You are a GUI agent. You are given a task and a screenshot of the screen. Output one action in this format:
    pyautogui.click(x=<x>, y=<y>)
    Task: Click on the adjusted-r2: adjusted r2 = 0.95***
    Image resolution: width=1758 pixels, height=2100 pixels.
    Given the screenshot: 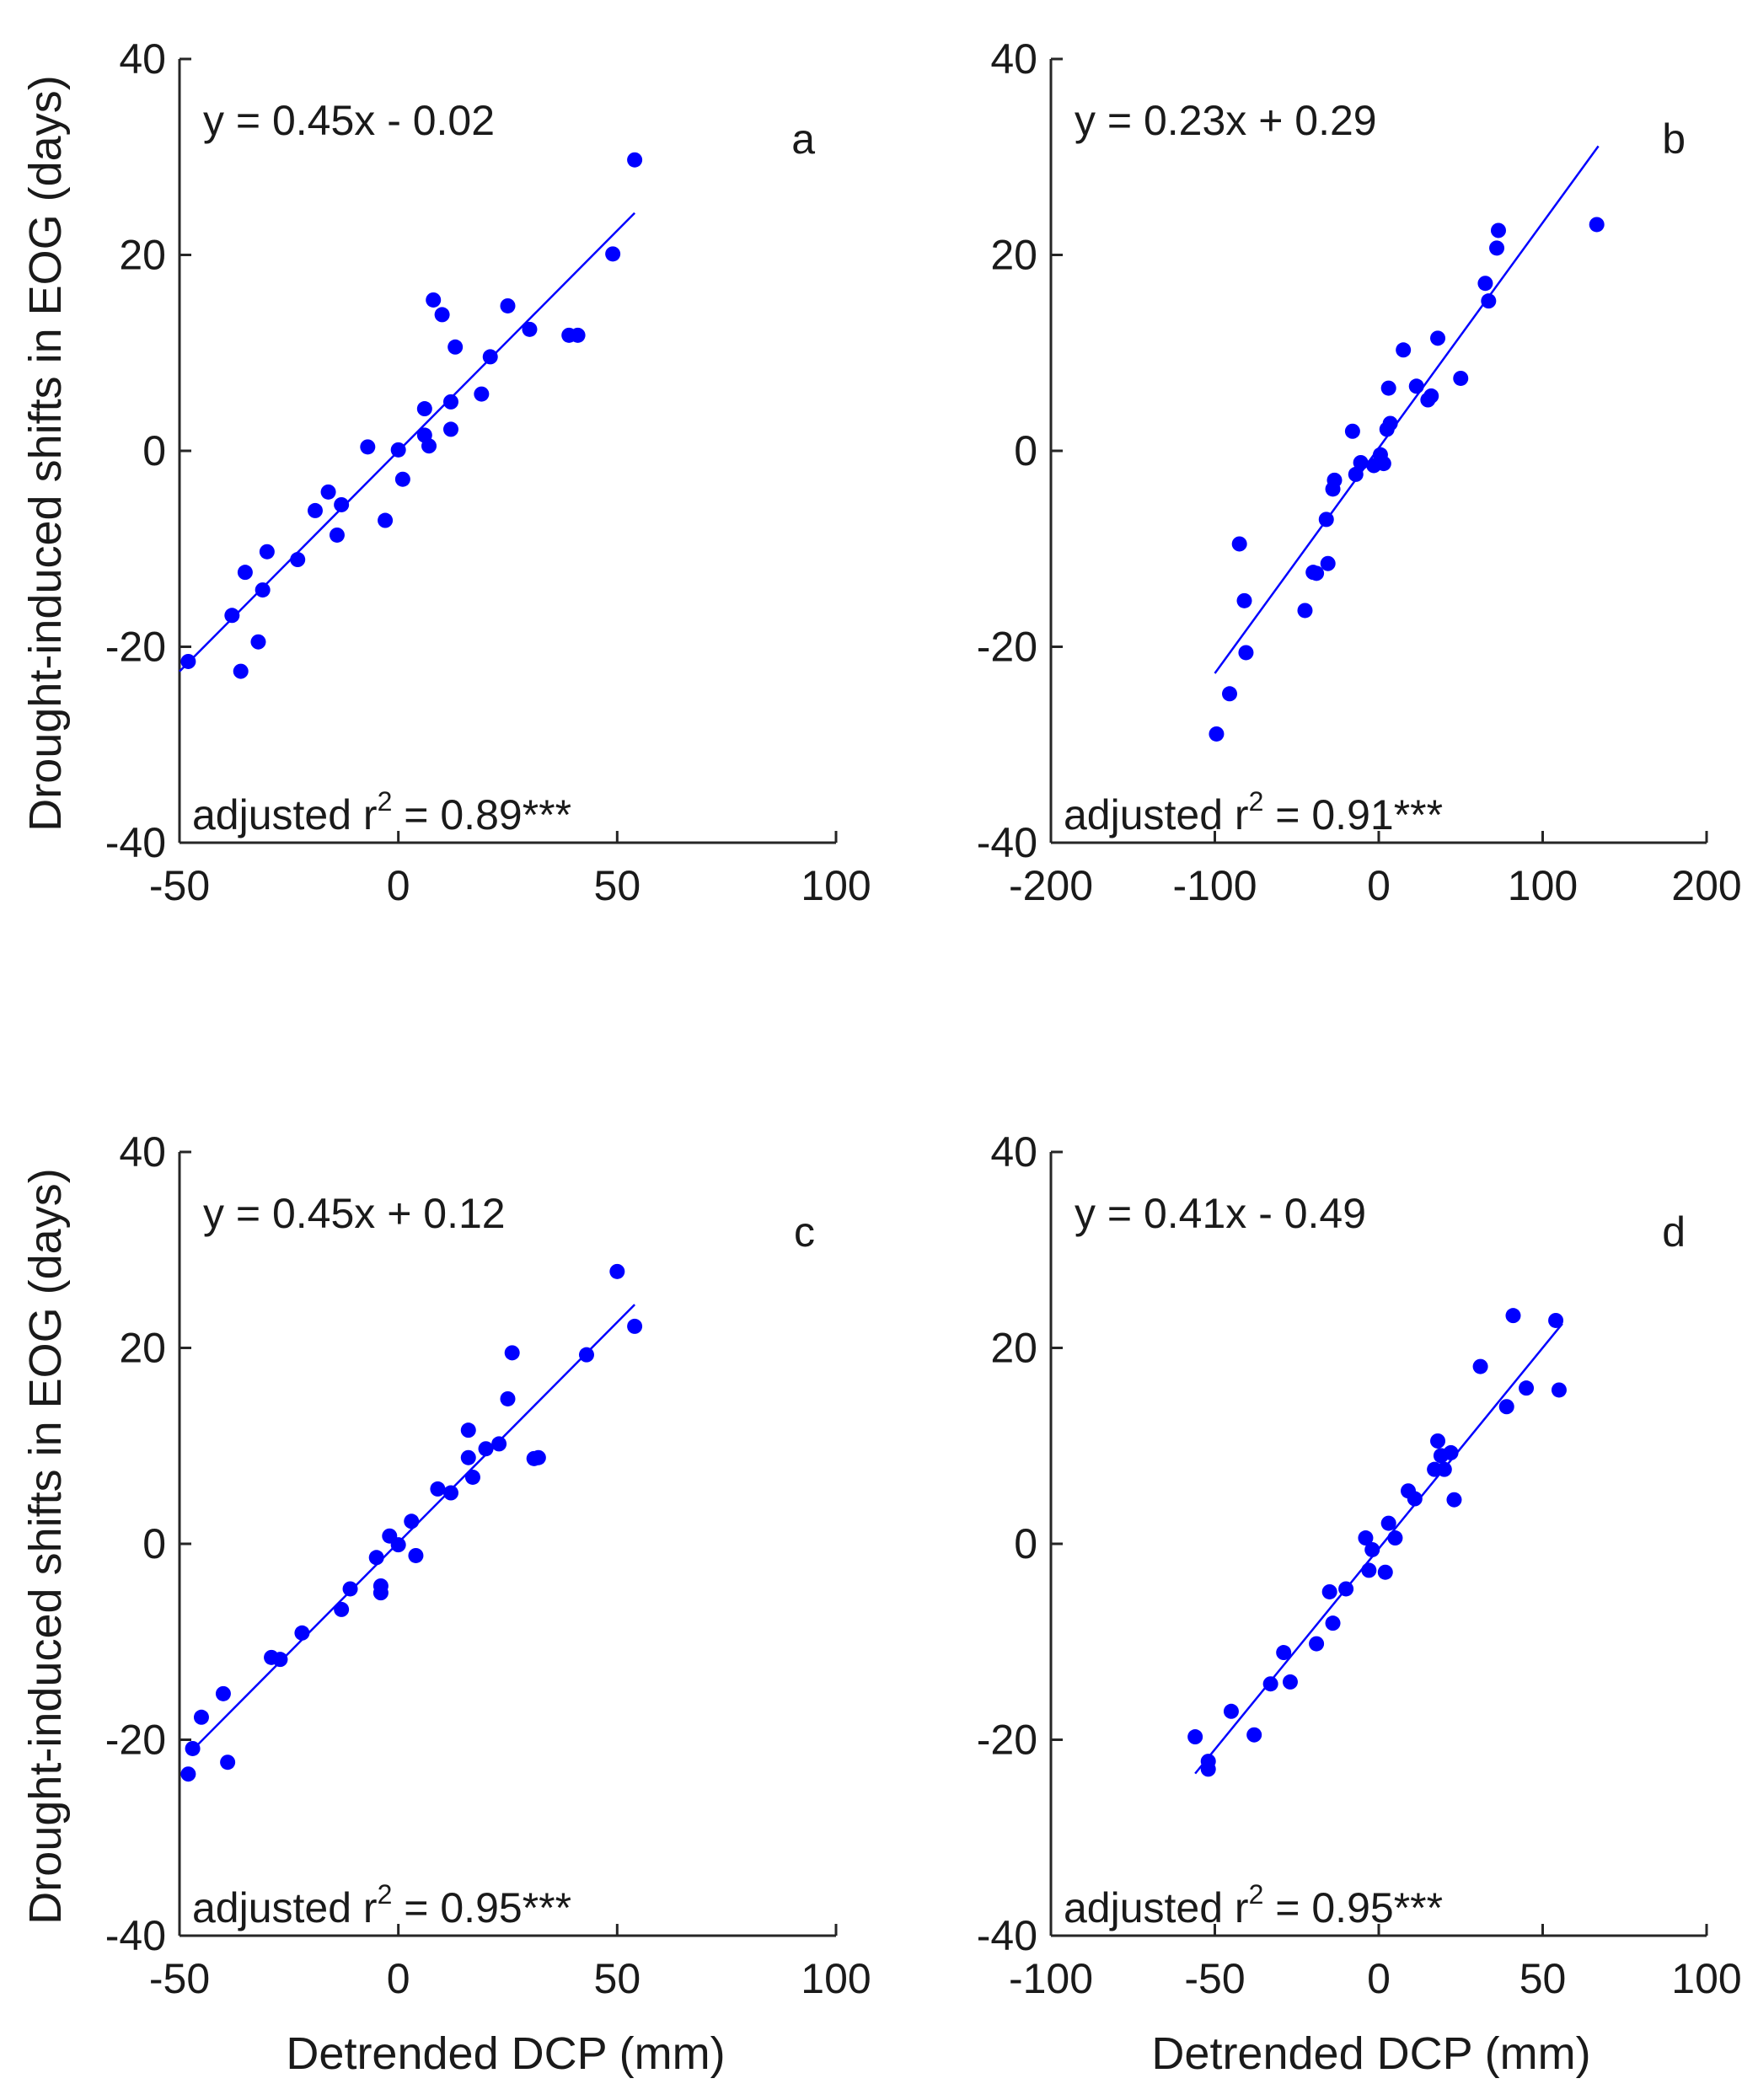 What is the action you would take?
    pyautogui.click(x=381, y=1905)
    